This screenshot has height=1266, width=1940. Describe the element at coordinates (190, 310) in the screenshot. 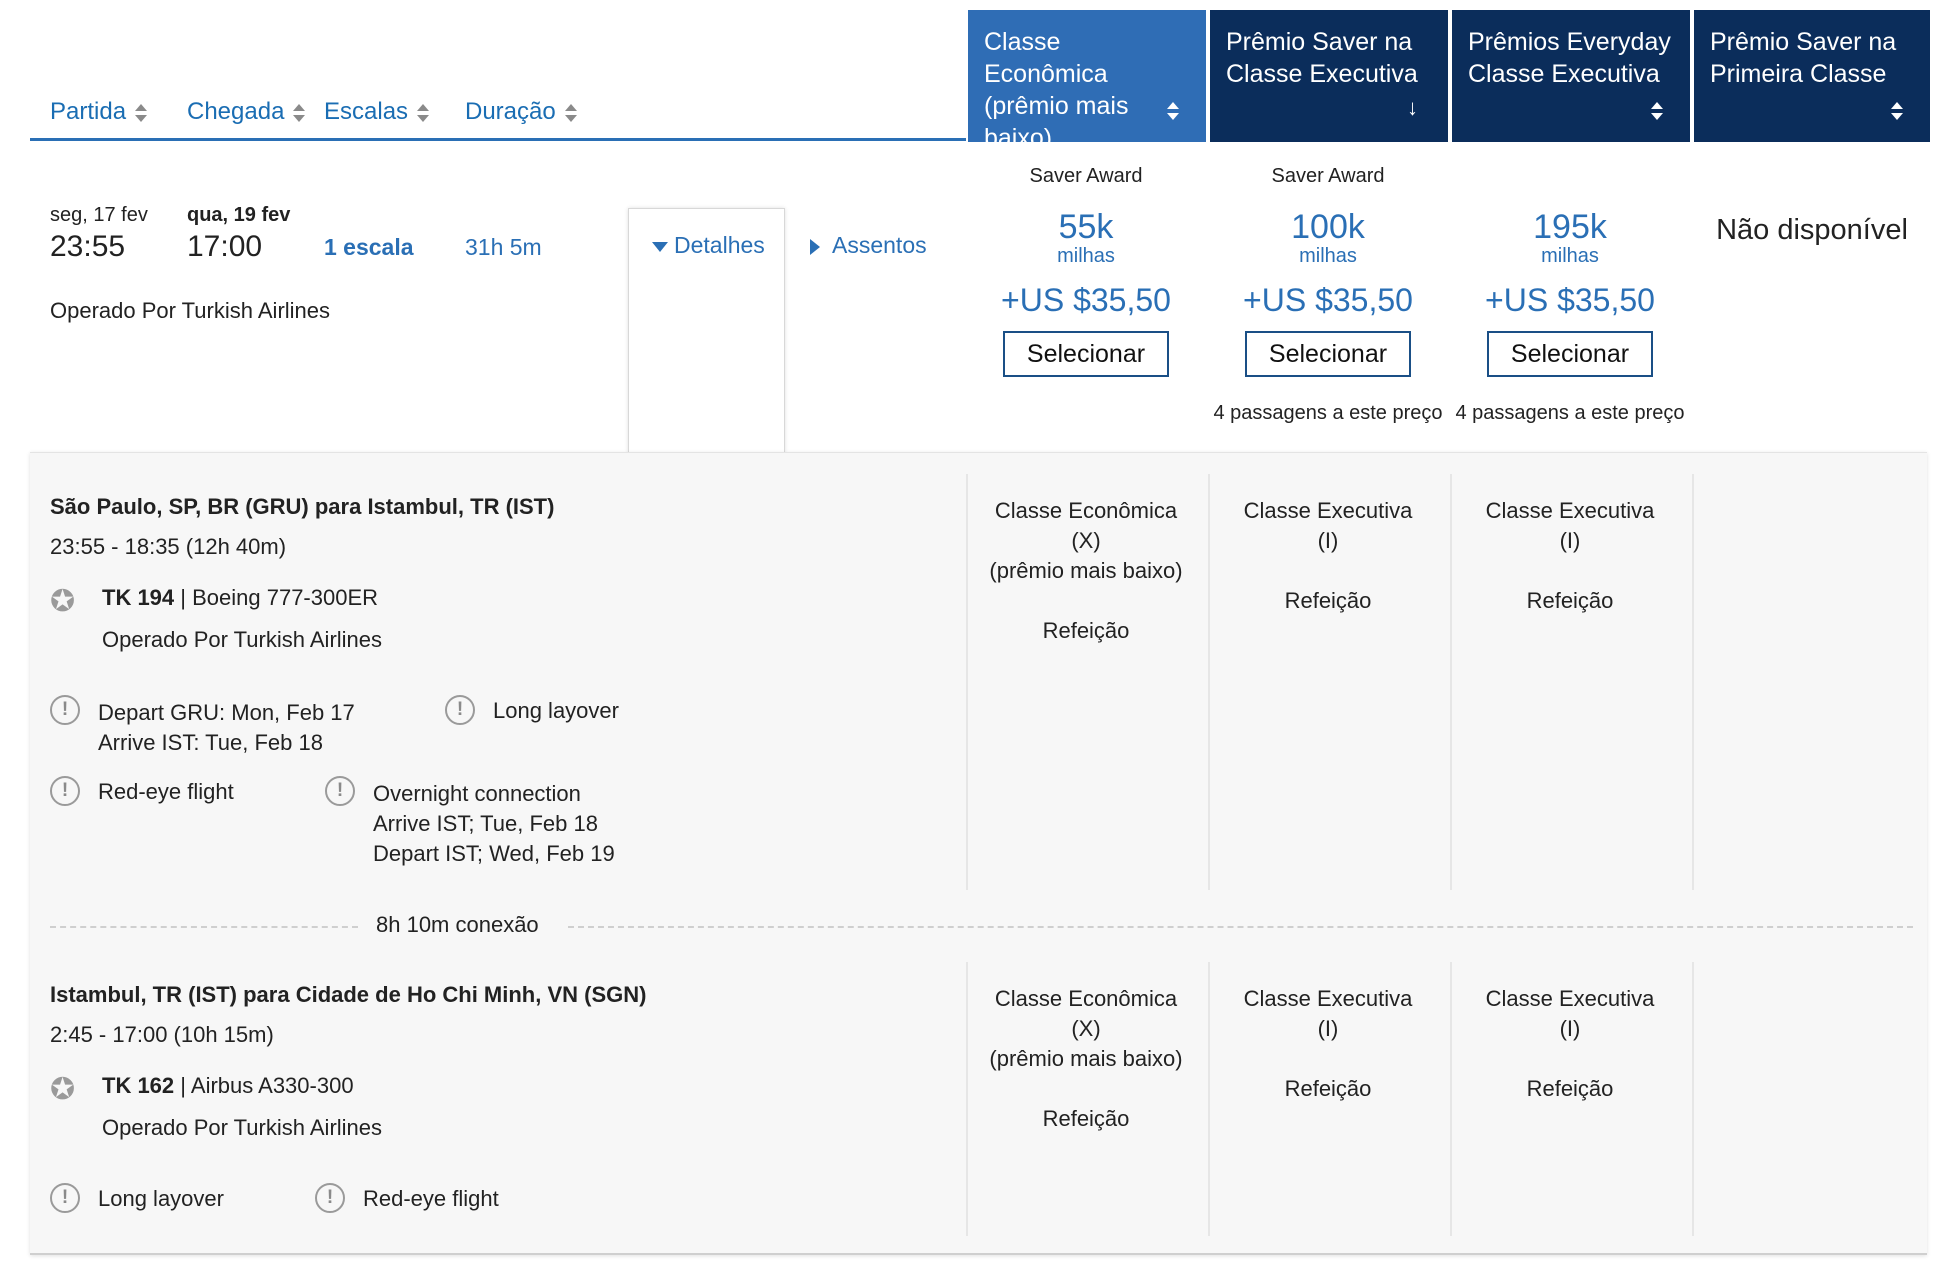

I see `operated-by: Operado Por Turkish Airlines` at that location.